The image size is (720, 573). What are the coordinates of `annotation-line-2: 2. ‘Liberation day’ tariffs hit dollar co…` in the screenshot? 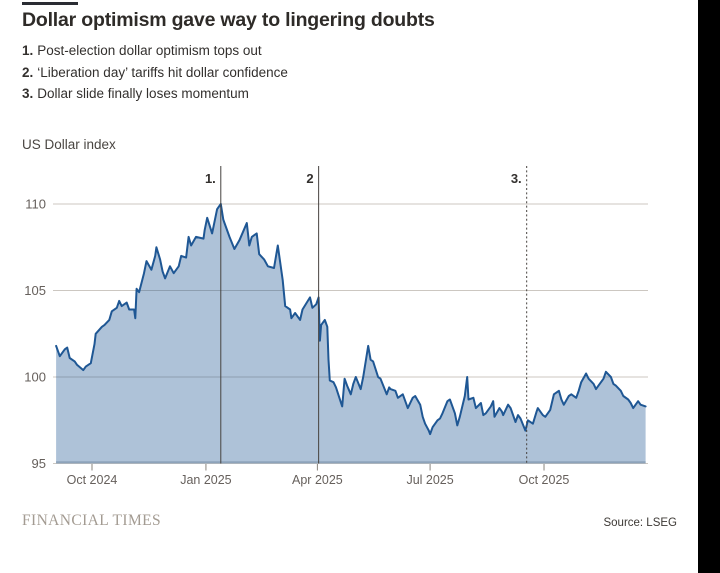 It's located at (155, 73).